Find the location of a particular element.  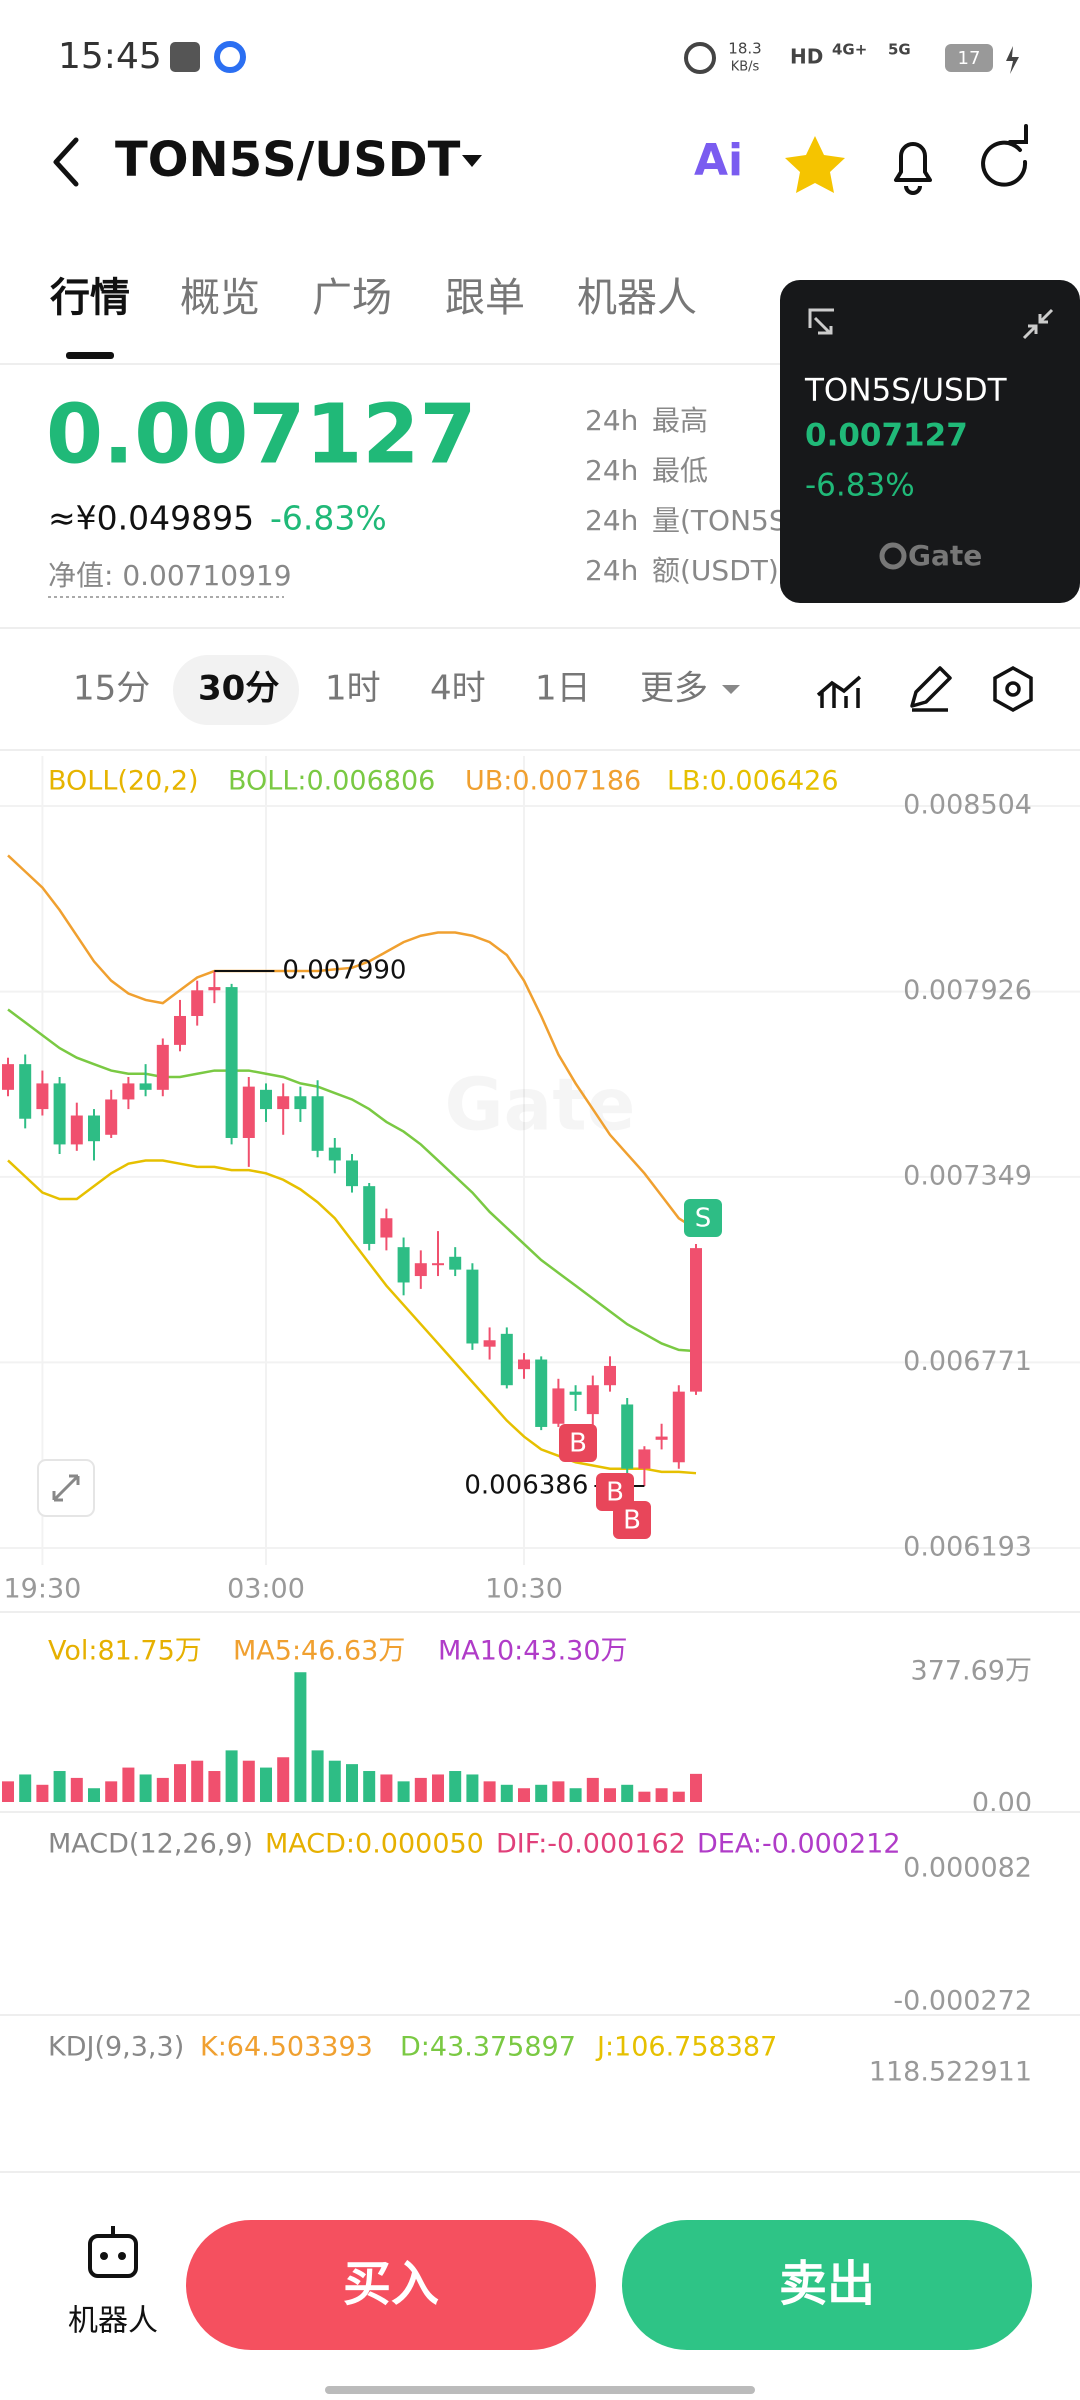

watermark: Gate is located at coordinates (540, 1105).